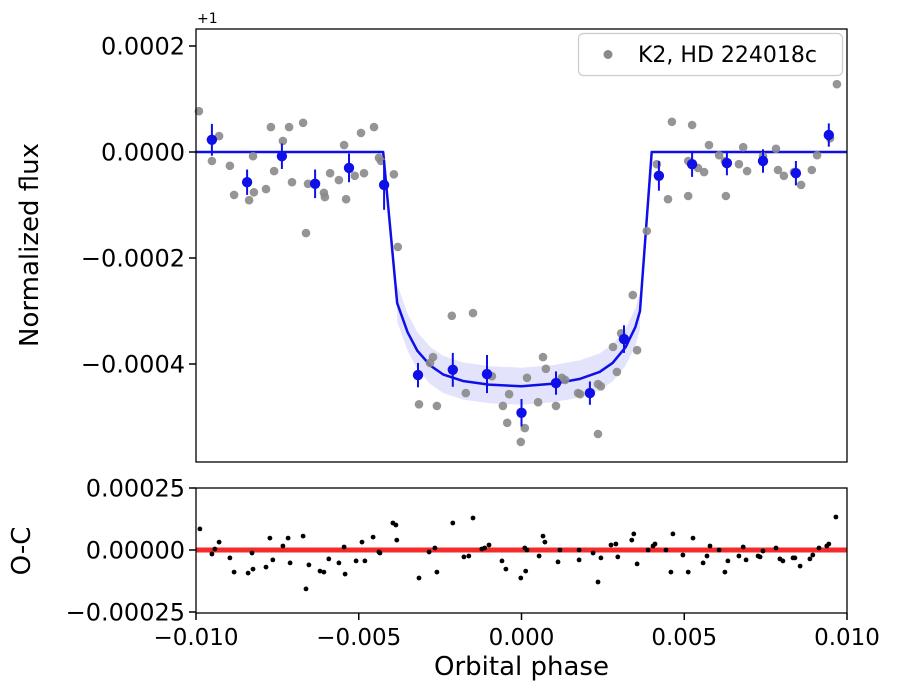 The height and width of the screenshot is (700, 900). I want to click on bottom-y-axis-ticks: 0.00025 0.00000 −0.00025, so click(131, 551).